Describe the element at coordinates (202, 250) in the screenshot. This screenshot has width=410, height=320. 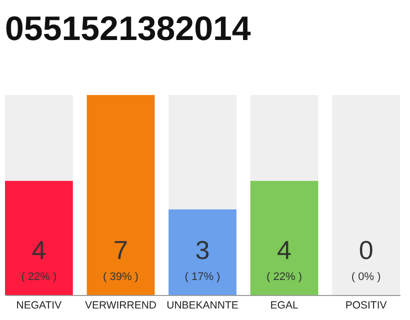
I see `data-label: 3` at that location.